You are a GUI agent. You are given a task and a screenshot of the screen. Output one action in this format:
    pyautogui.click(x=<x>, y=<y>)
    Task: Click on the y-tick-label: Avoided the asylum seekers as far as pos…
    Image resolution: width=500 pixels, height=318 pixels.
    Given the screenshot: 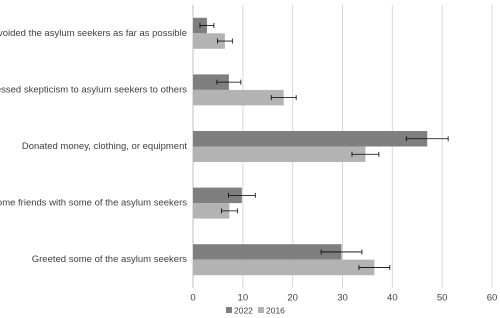 What is the action you would take?
    pyautogui.click(x=93, y=33)
    